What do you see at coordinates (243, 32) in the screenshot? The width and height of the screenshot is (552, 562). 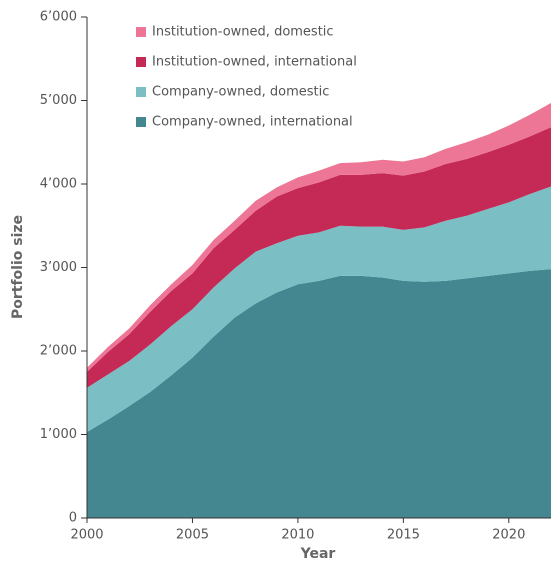 I see `legend-label: Institution-owned, domestic` at bounding box center [243, 32].